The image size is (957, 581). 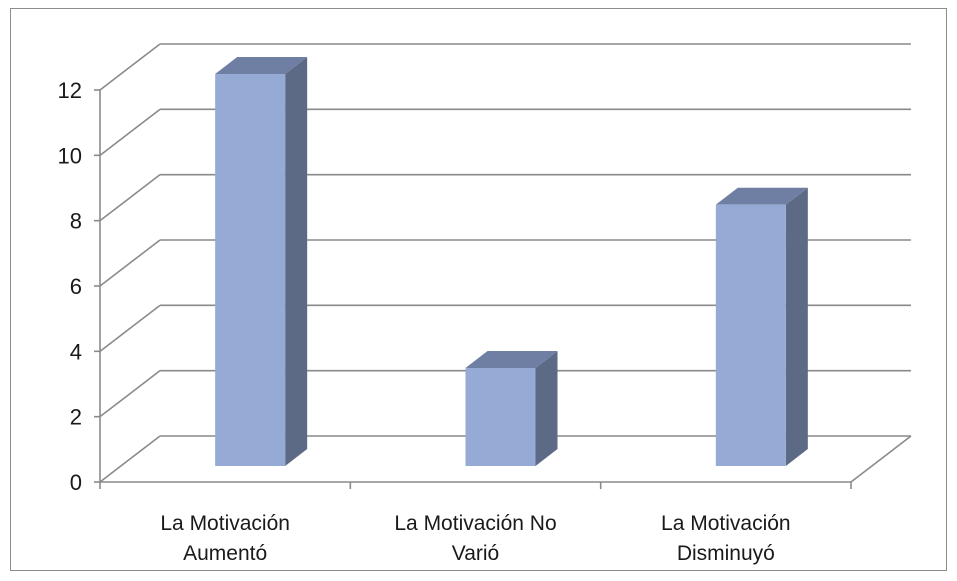 I want to click on y-tick-label: 8, so click(x=76, y=221).